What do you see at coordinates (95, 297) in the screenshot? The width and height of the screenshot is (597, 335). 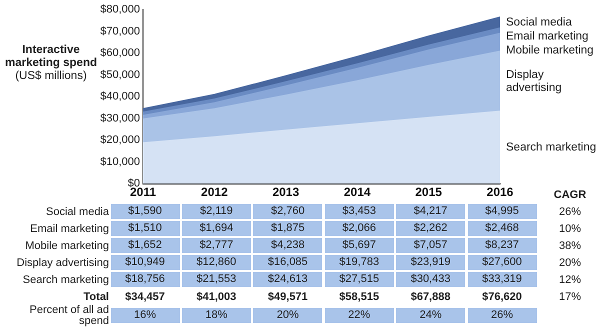 I see `text: Total` at bounding box center [95, 297].